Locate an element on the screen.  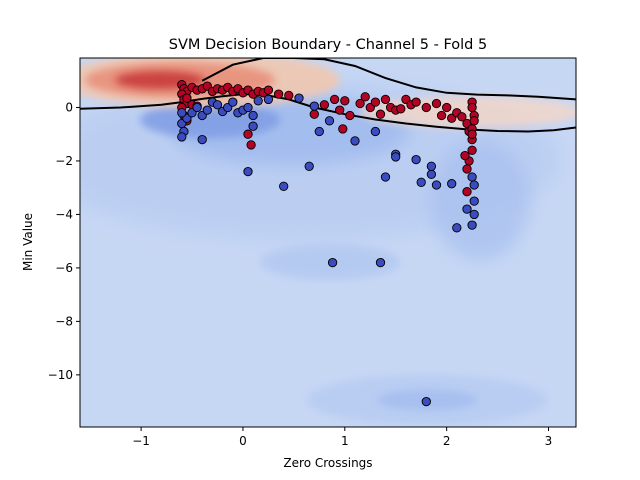
y-tick-label: −4 is located at coordinates (64, 214).